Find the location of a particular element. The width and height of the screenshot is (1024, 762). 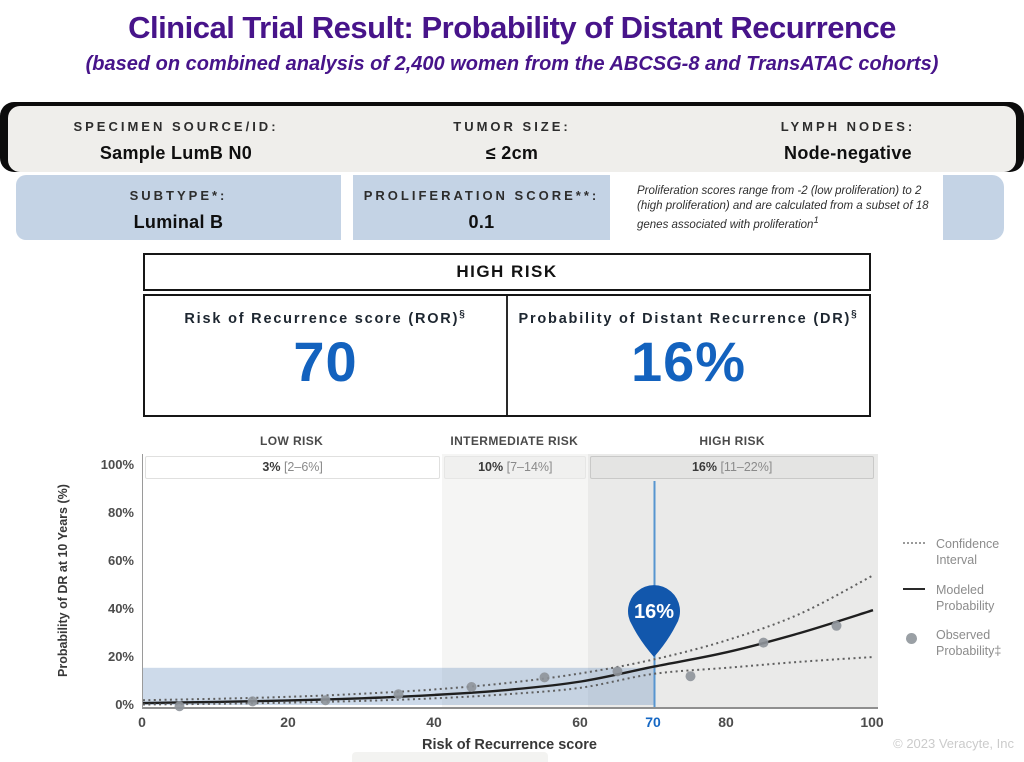

specimen-source-value: Sample LumB N0 is located at coordinates (176, 153).